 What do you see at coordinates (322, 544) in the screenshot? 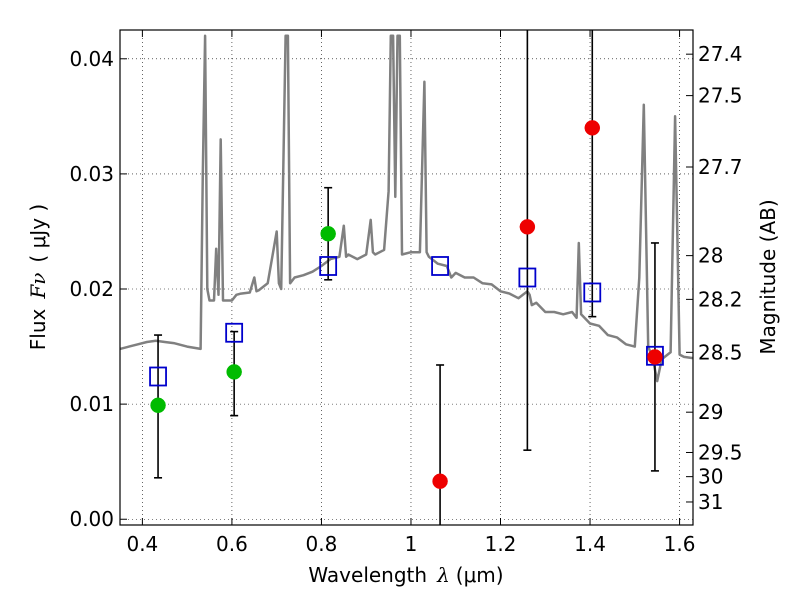
I see `x-tick-label: 0.8` at bounding box center [322, 544].